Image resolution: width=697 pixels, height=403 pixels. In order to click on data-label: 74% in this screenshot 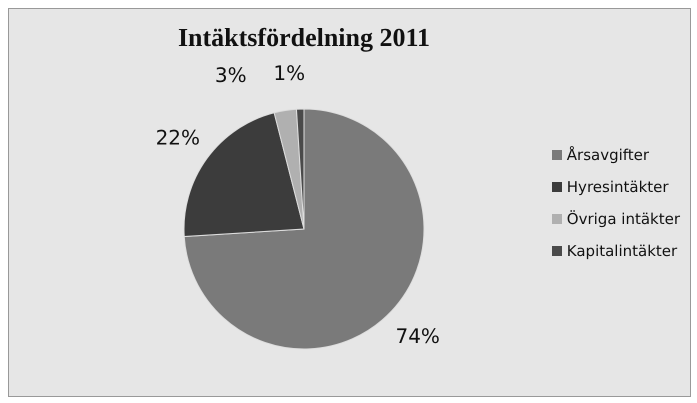, I will do `click(417, 336)`.